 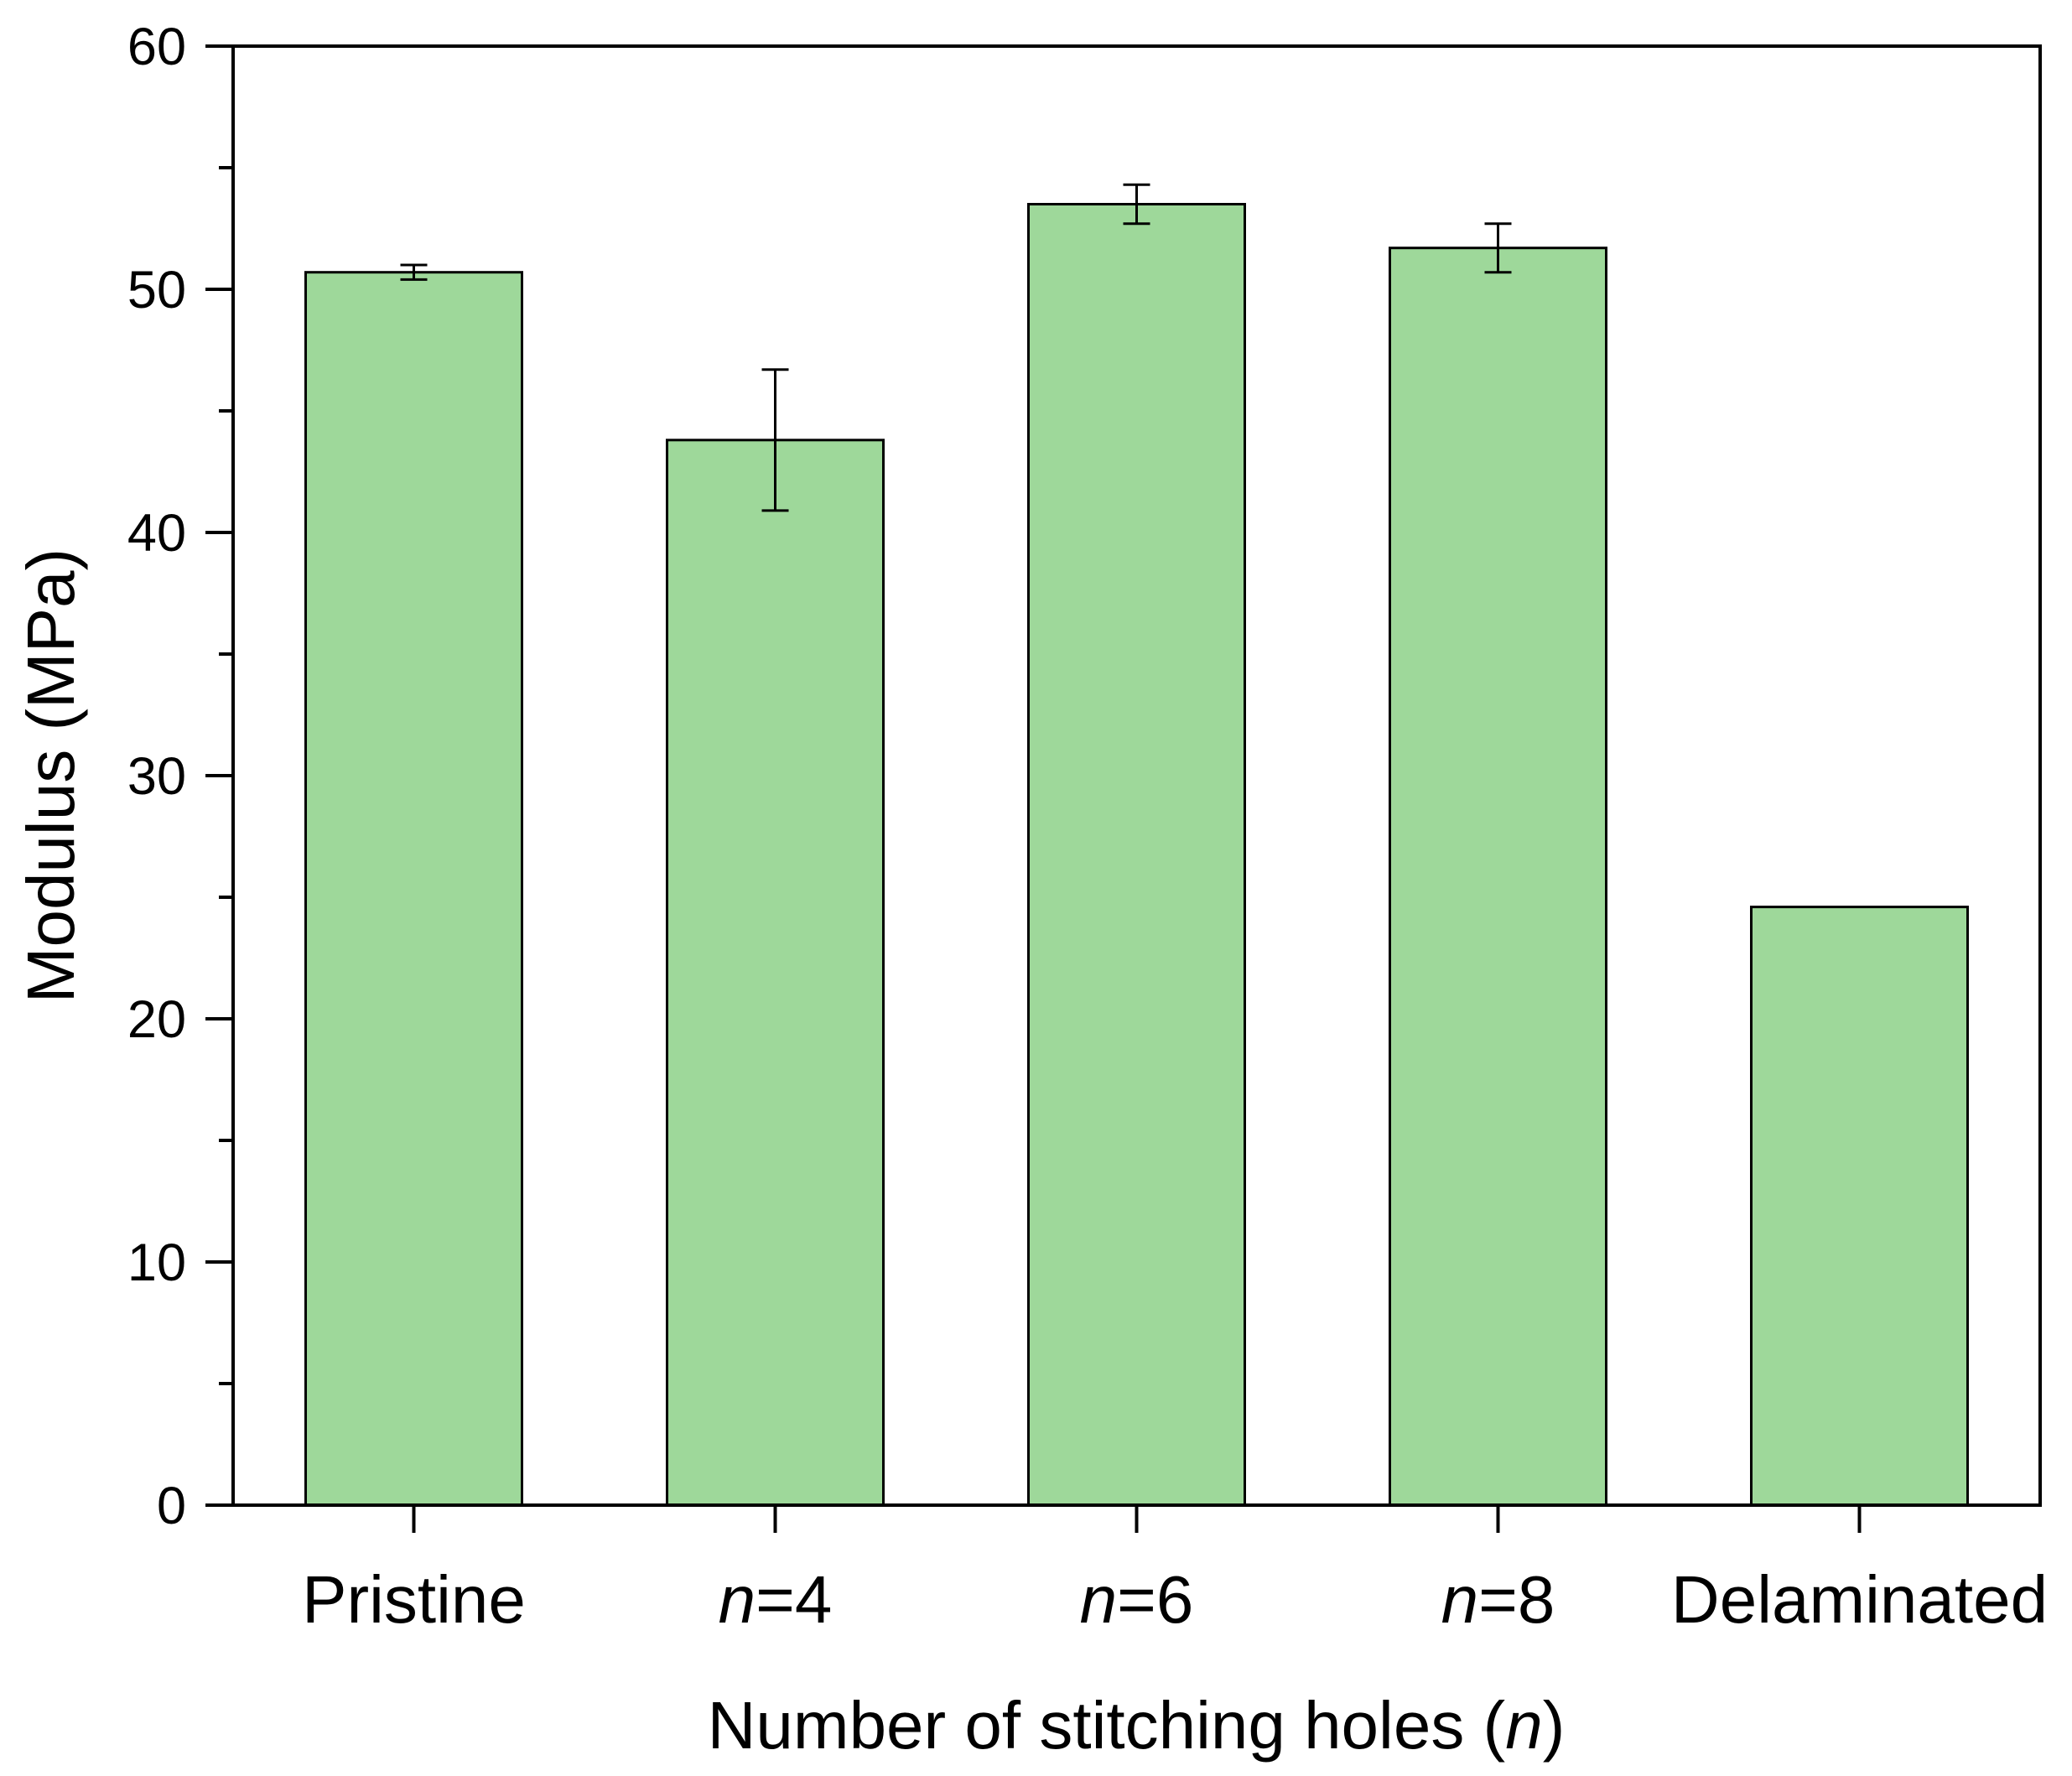 I want to click on x-tick-label-text: Pristine, so click(x=414, y=1600).